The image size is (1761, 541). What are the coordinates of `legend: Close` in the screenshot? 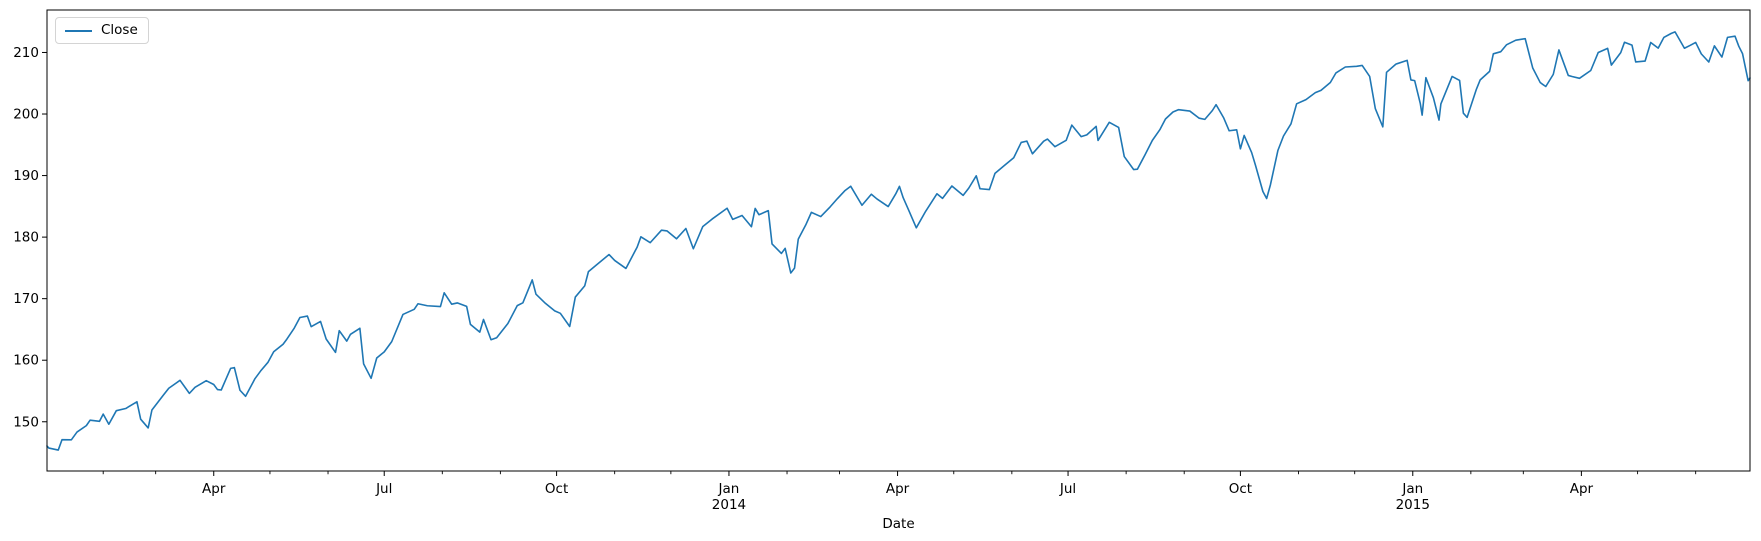 It's located at (102, 30).